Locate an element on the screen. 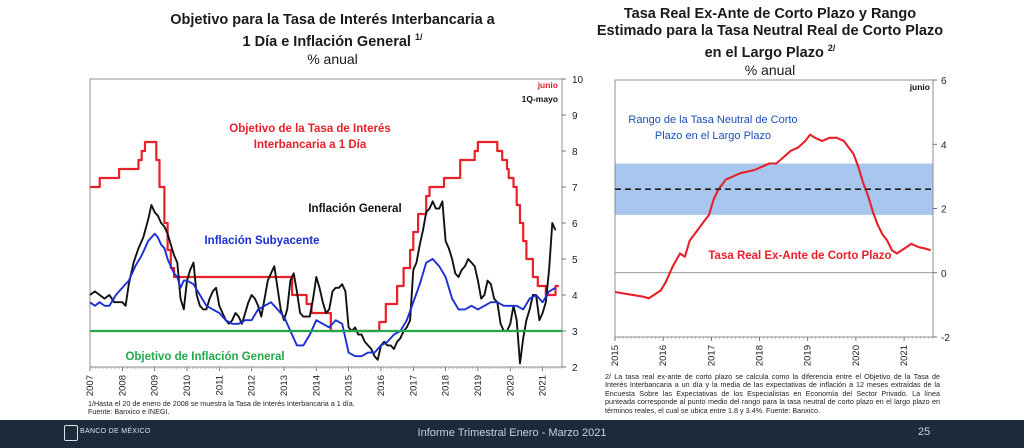 The height and width of the screenshot is (448, 1024). left-x-tick-label: 2013 is located at coordinates (284, 385).